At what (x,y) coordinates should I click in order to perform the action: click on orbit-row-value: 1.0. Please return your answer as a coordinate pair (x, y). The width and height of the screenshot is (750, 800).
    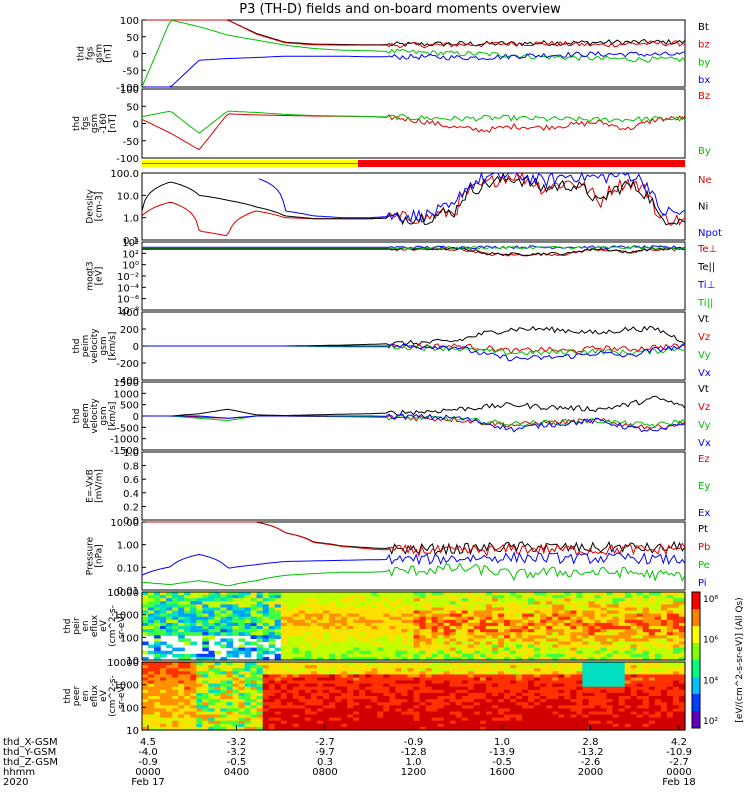
    Looking at the image, I should click on (414, 762).